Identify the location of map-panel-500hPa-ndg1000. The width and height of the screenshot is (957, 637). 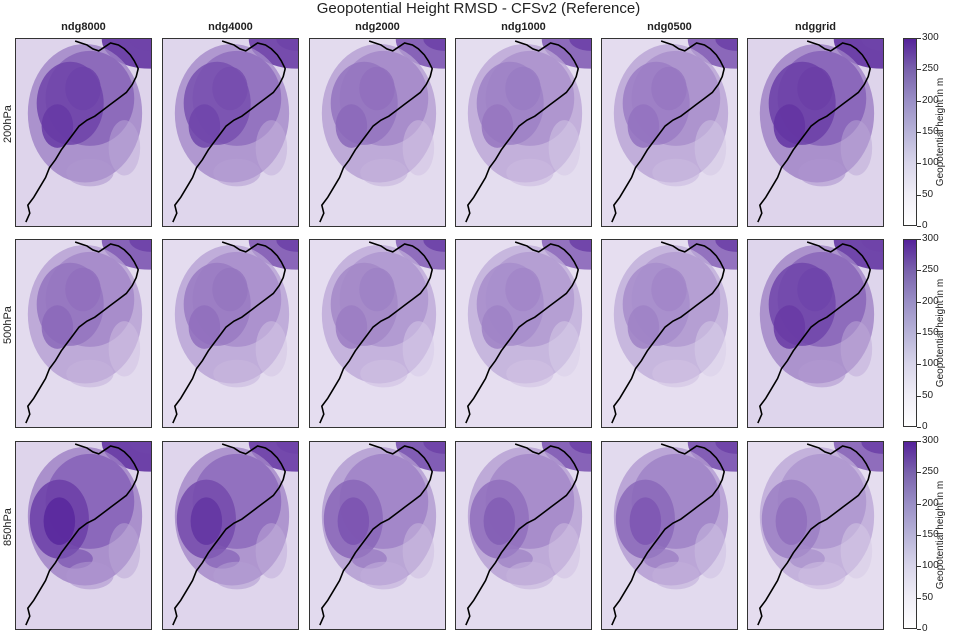
(523, 333).